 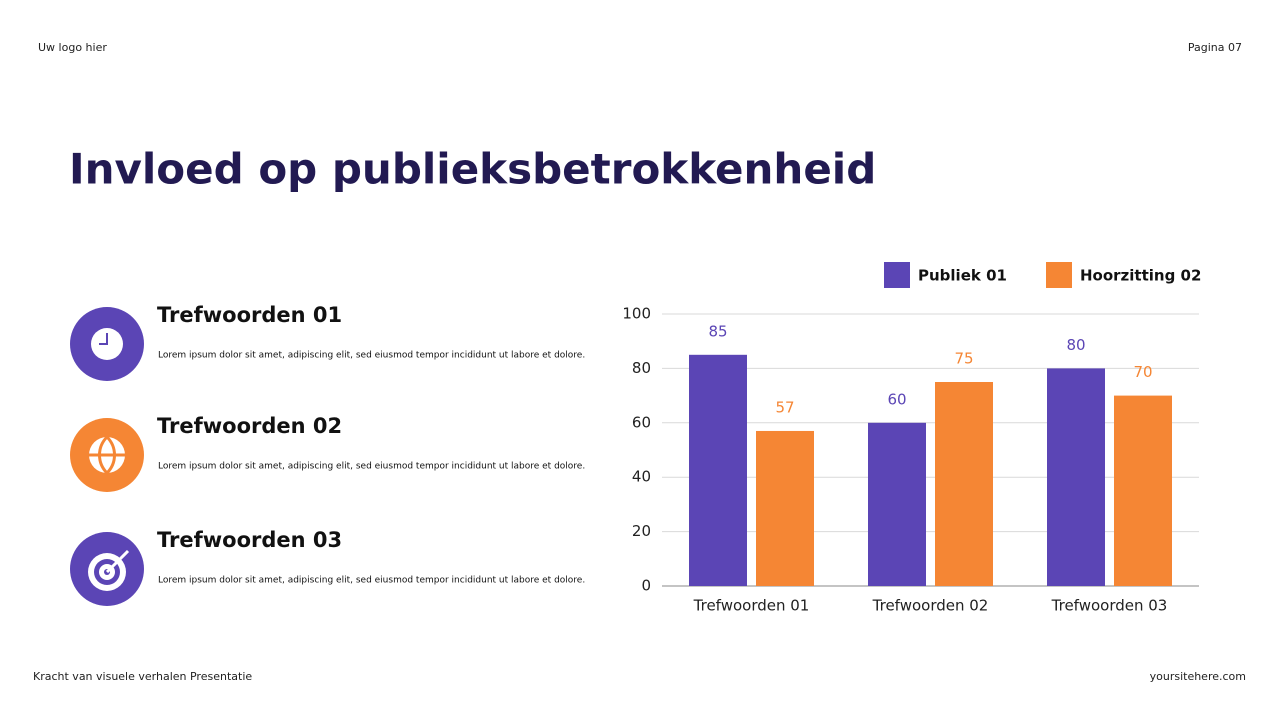 What do you see at coordinates (963, 359) in the screenshot?
I see `value-label: 75` at bounding box center [963, 359].